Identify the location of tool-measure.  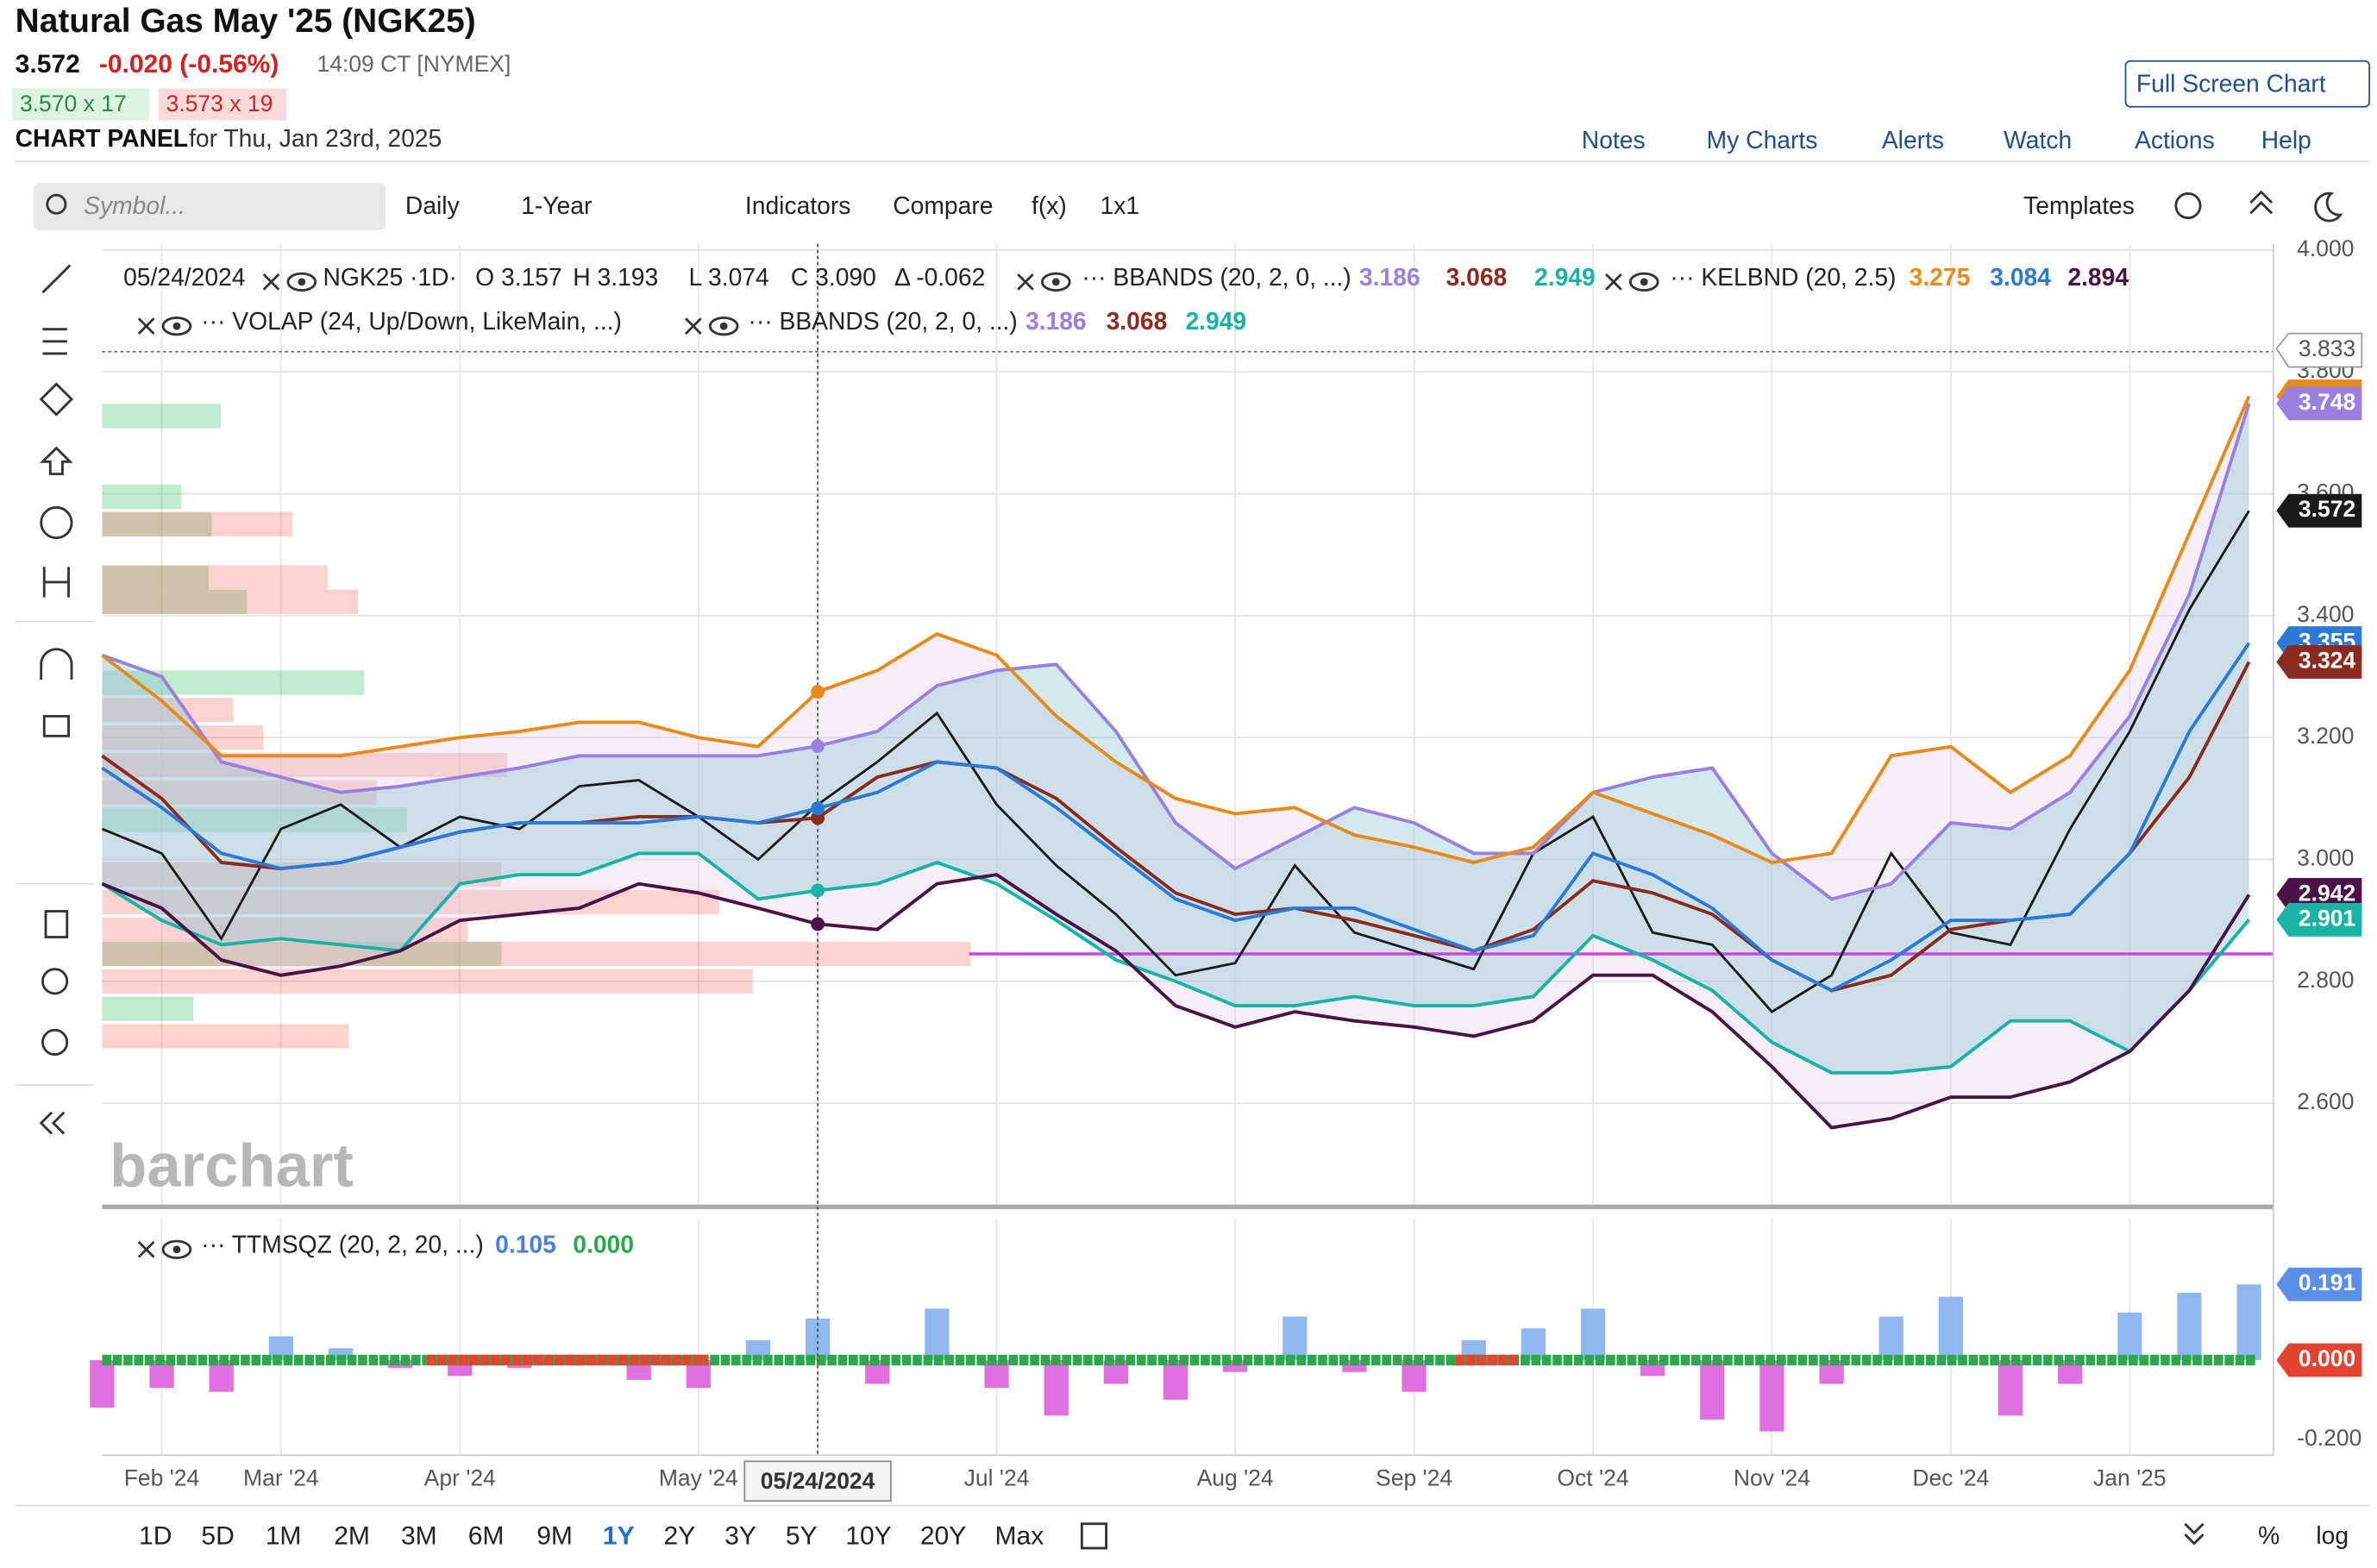
(56, 582).